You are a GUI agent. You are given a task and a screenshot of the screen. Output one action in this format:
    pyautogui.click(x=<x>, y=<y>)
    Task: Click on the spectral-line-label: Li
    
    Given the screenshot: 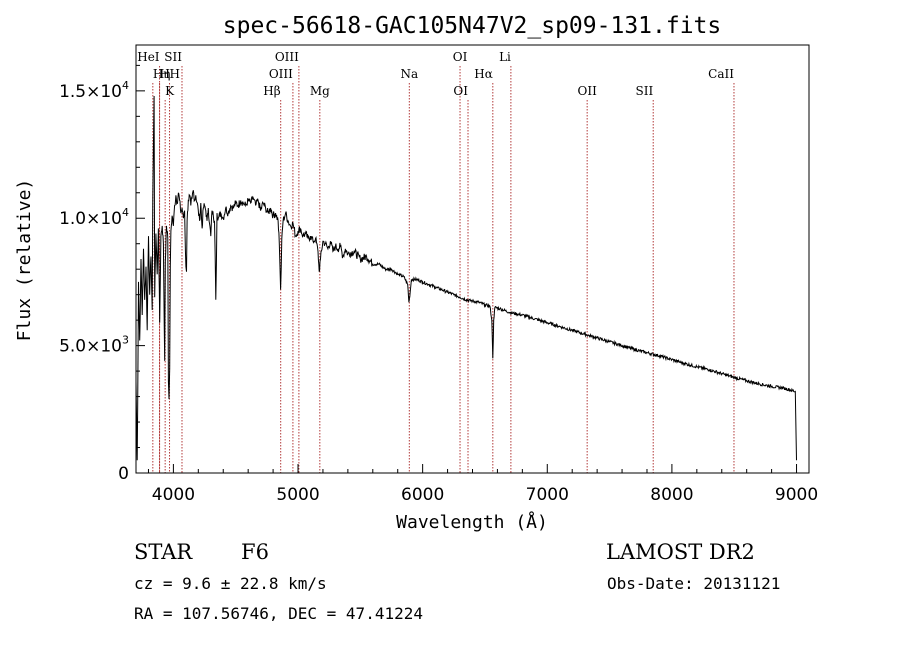 What is the action you would take?
    pyautogui.click(x=505, y=57)
    